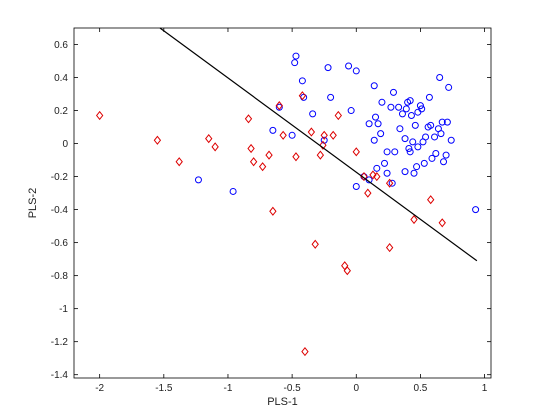 The height and width of the screenshot is (420, 560). I want to click on y-tick-label: 0.4, so click(61, 78).